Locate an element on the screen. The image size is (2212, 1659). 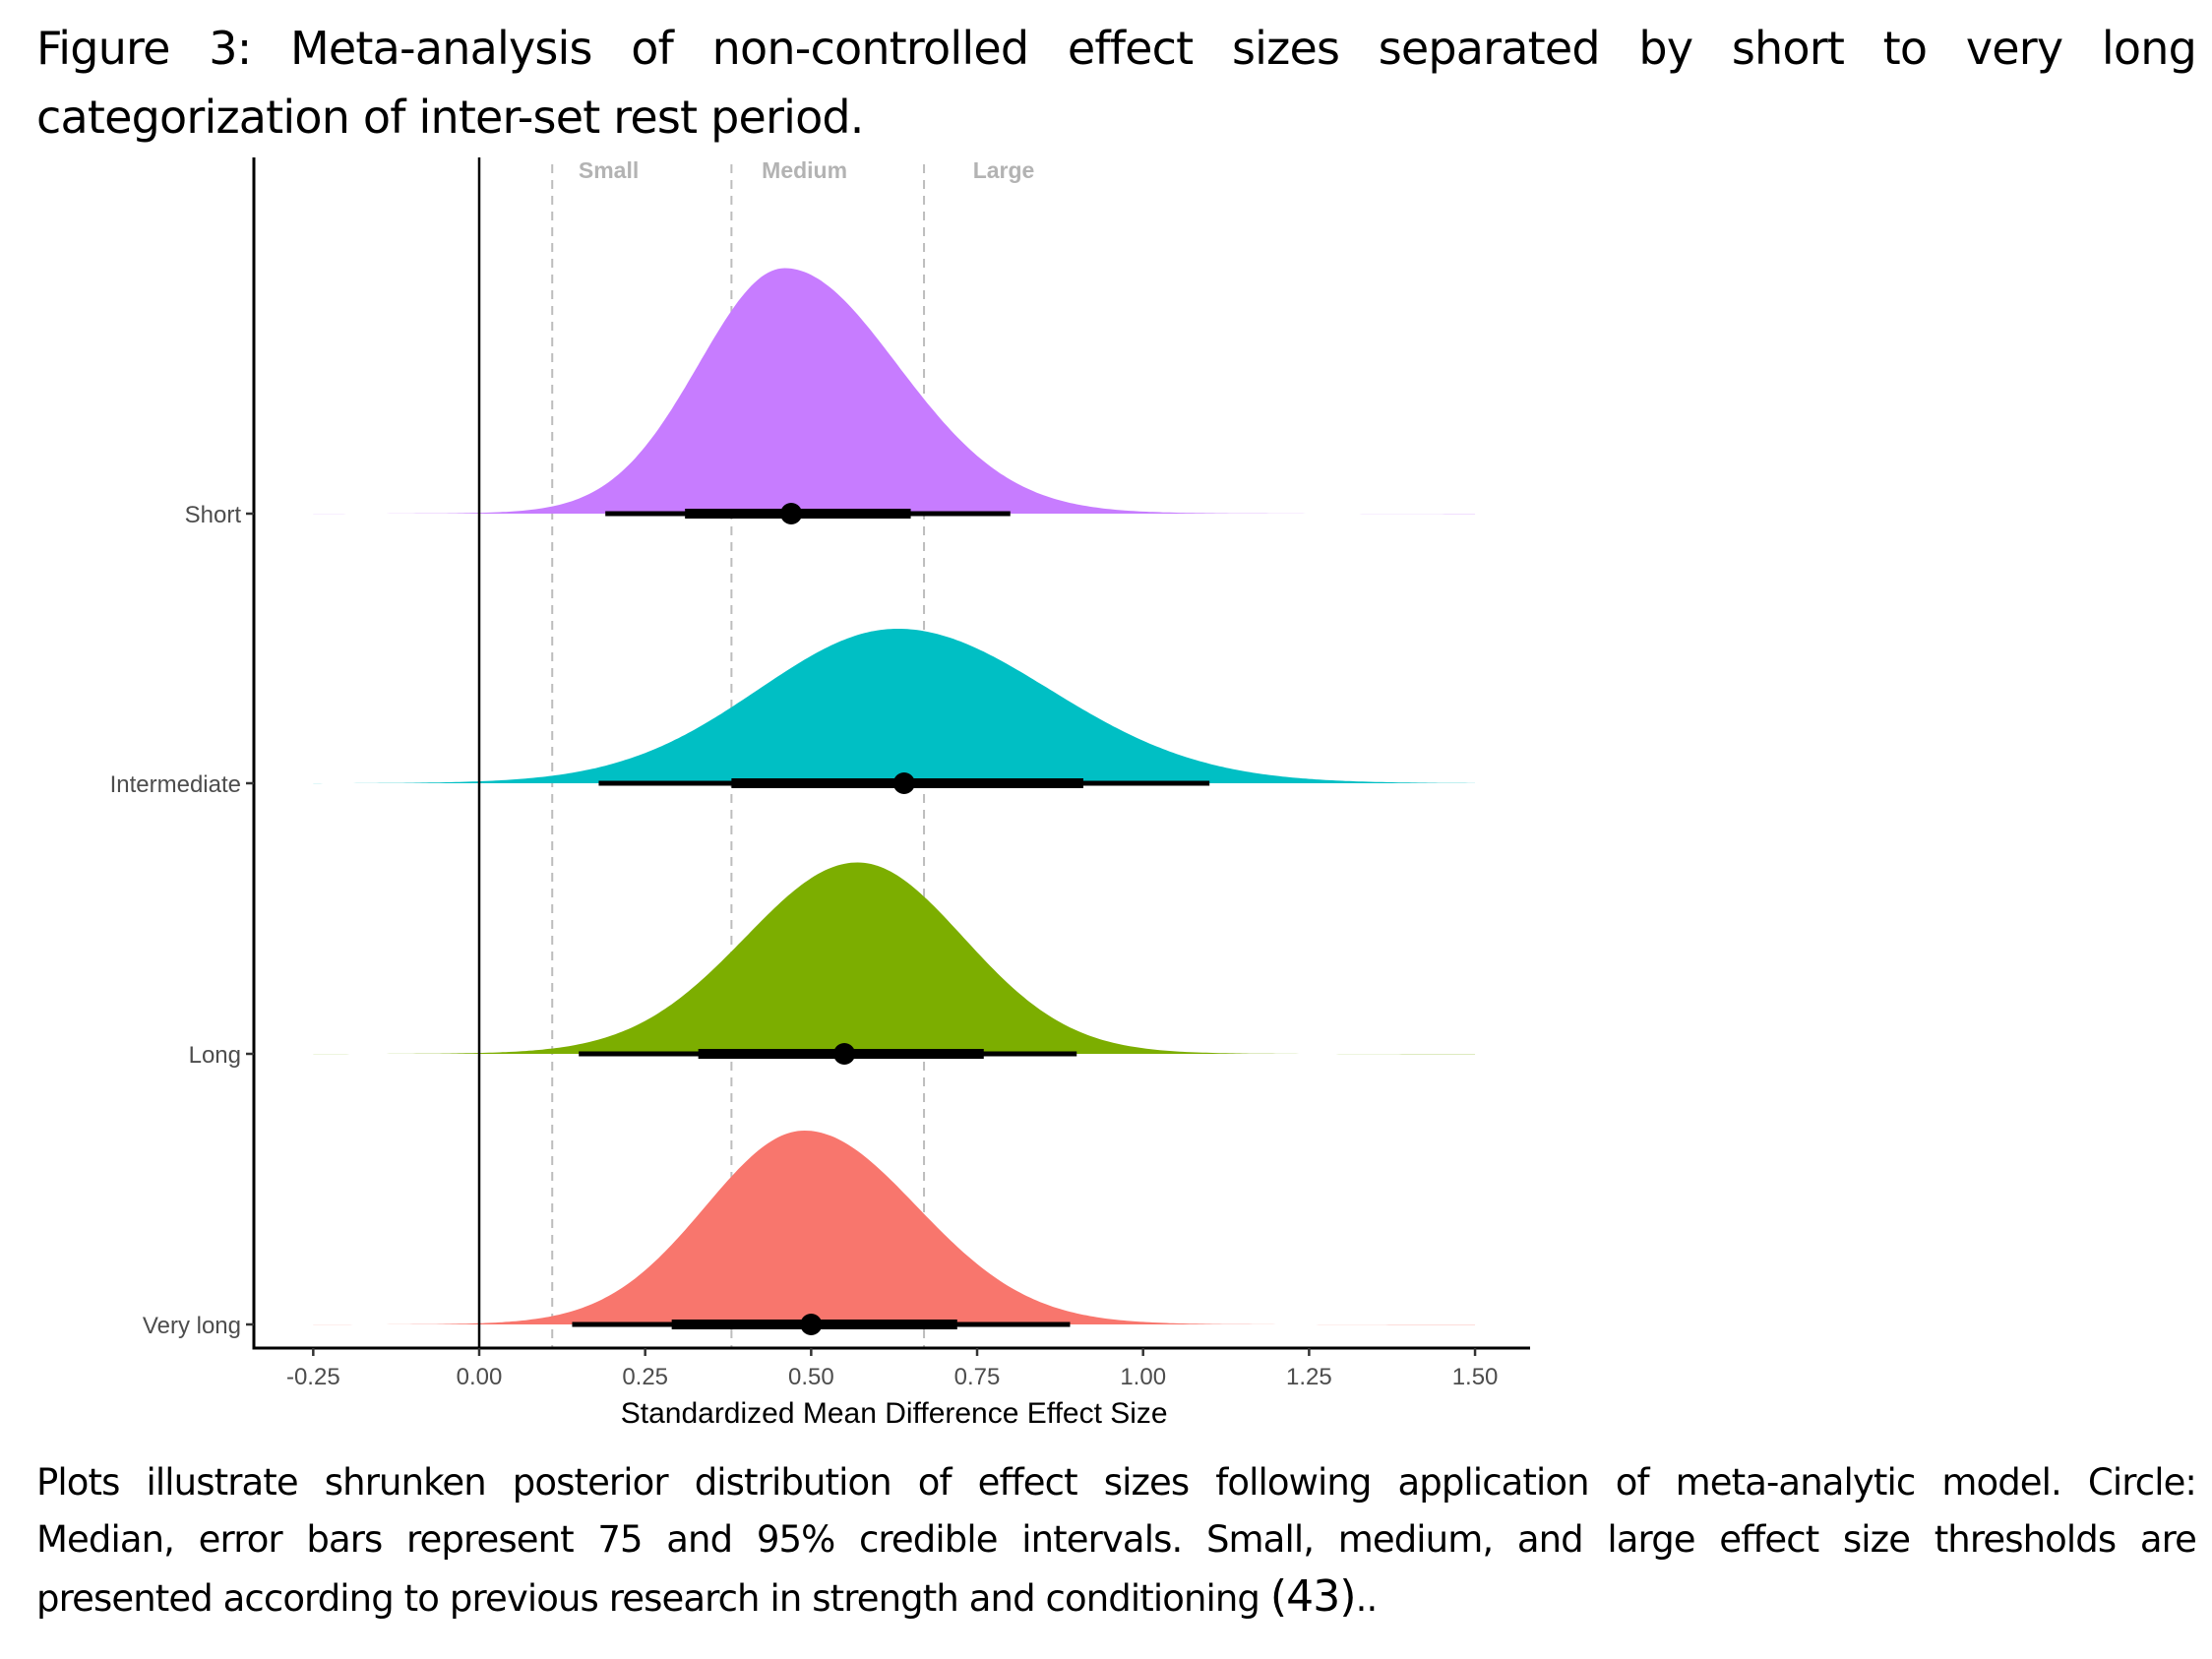
figure-title-line-2: categorization of inter-set rest period. is located at coordinates (450, 117).